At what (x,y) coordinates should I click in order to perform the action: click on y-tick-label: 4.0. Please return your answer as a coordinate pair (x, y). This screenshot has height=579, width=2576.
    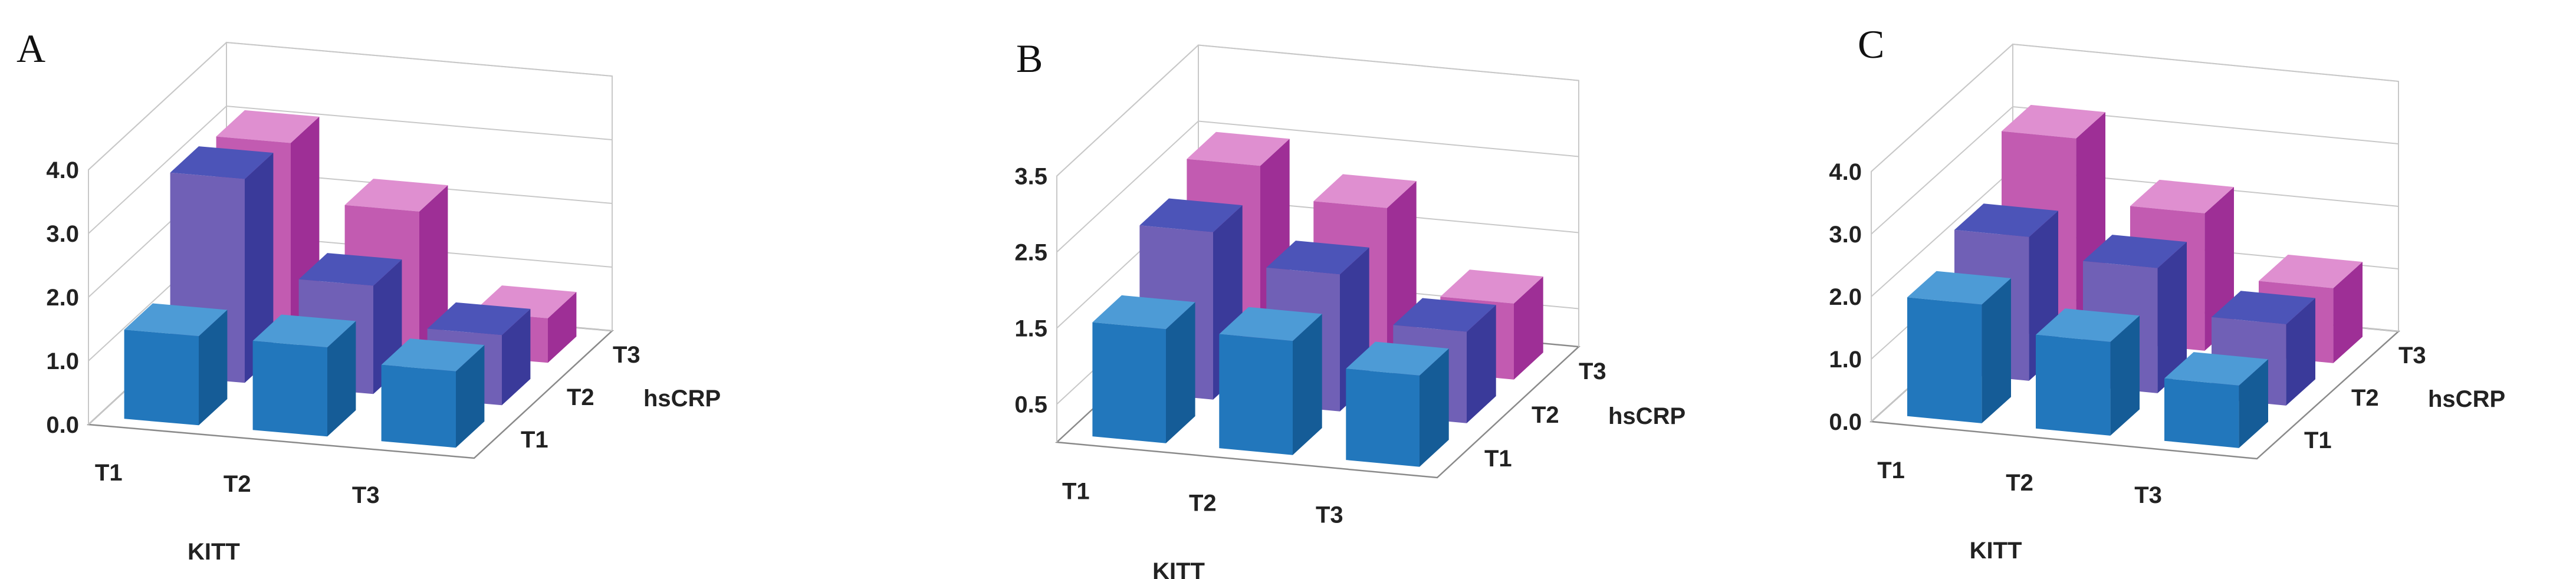
    Looking at the image, I should click on (62, 170).